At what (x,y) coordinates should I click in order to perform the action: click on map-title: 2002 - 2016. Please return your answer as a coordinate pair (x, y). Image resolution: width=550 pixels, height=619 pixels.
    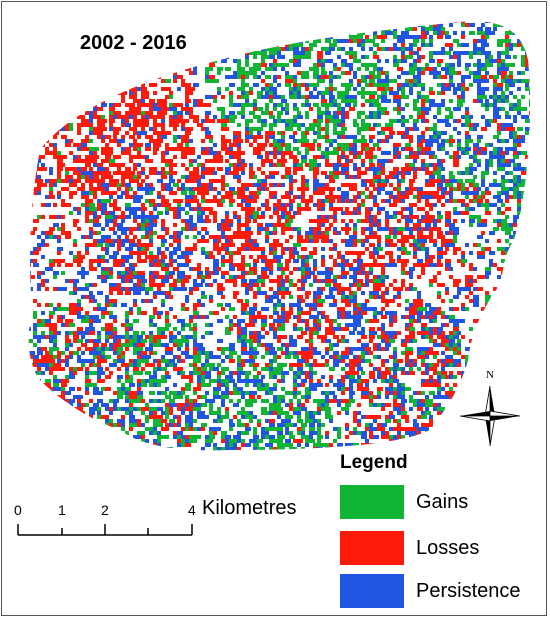
    Looking at the image, I should click on (133, 43).